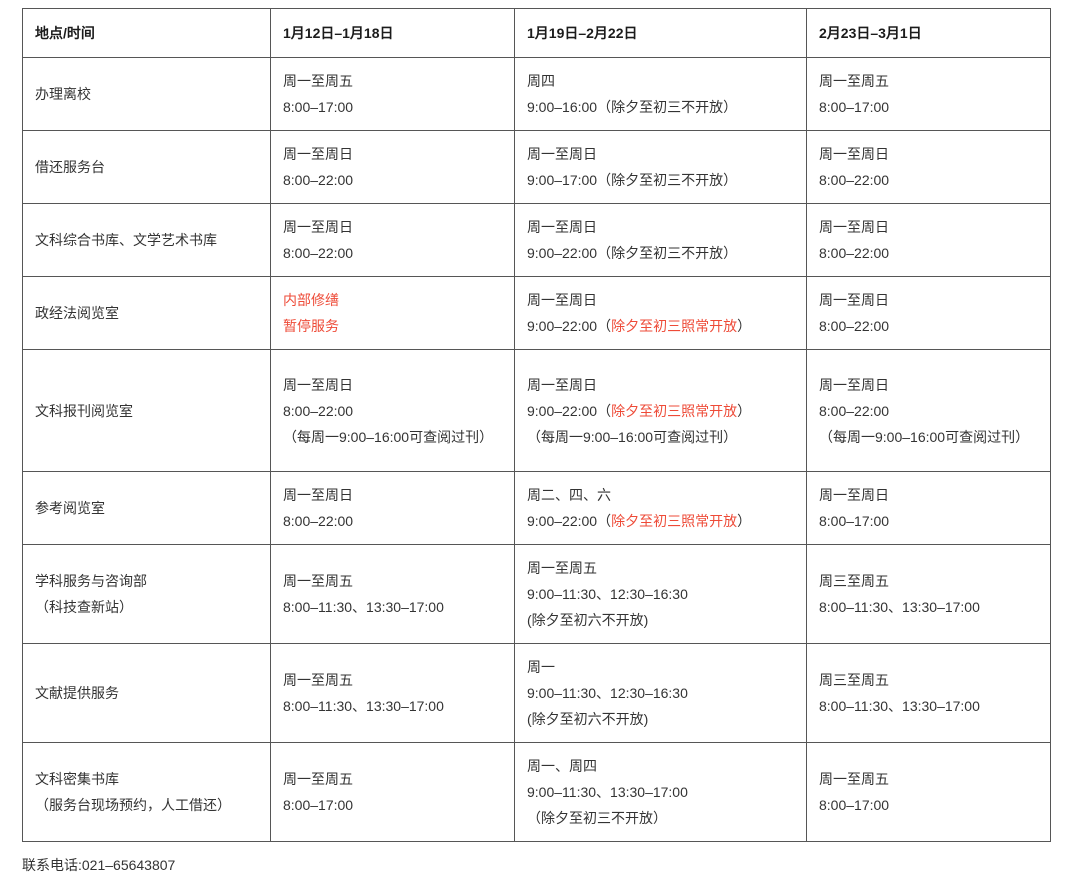  What do you see at coordinates (569, 495) in the screenshot?
I see `schedule-text: 周二、四、六` at bounding box center [569, 495].